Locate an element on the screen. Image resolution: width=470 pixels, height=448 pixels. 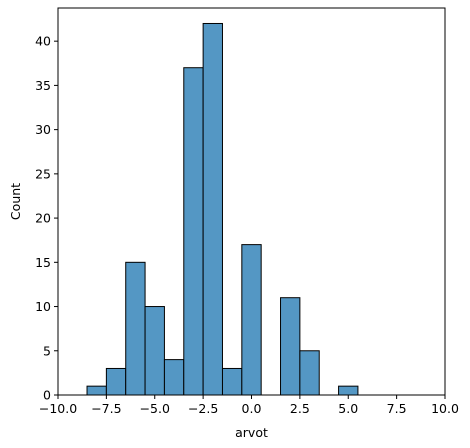
y-tick-label: 15 is located at coordinates (43, 262).